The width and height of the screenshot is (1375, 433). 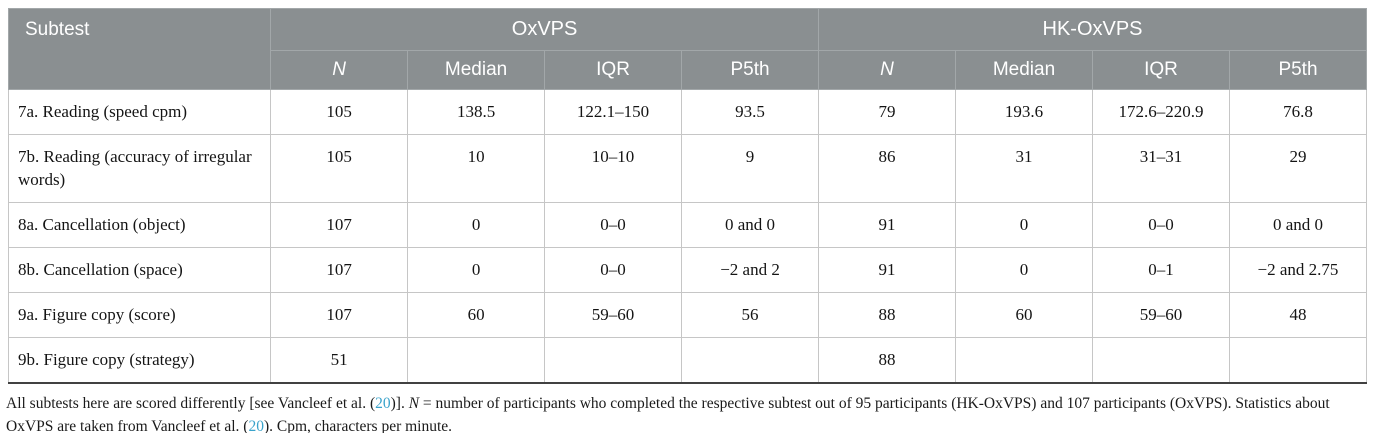 What do you see at coordinates (1298, 314) in the screenshot?
I see `cell-value: 48` at bounding box center [1298, 314].